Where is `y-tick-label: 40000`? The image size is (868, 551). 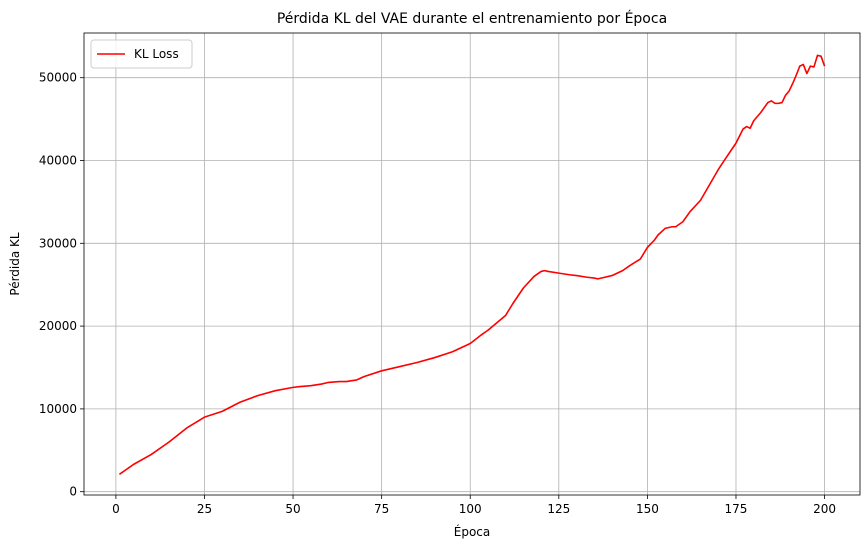
y-tick-label: 40000 is located at coordinates (58, 161).